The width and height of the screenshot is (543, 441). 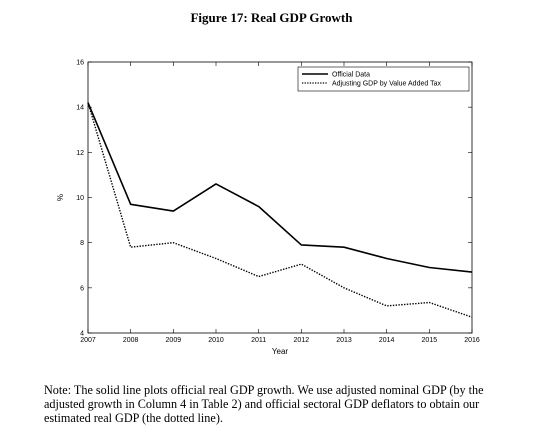 I want to click on x-tick-label: 2014, so click(x=387, y=340).